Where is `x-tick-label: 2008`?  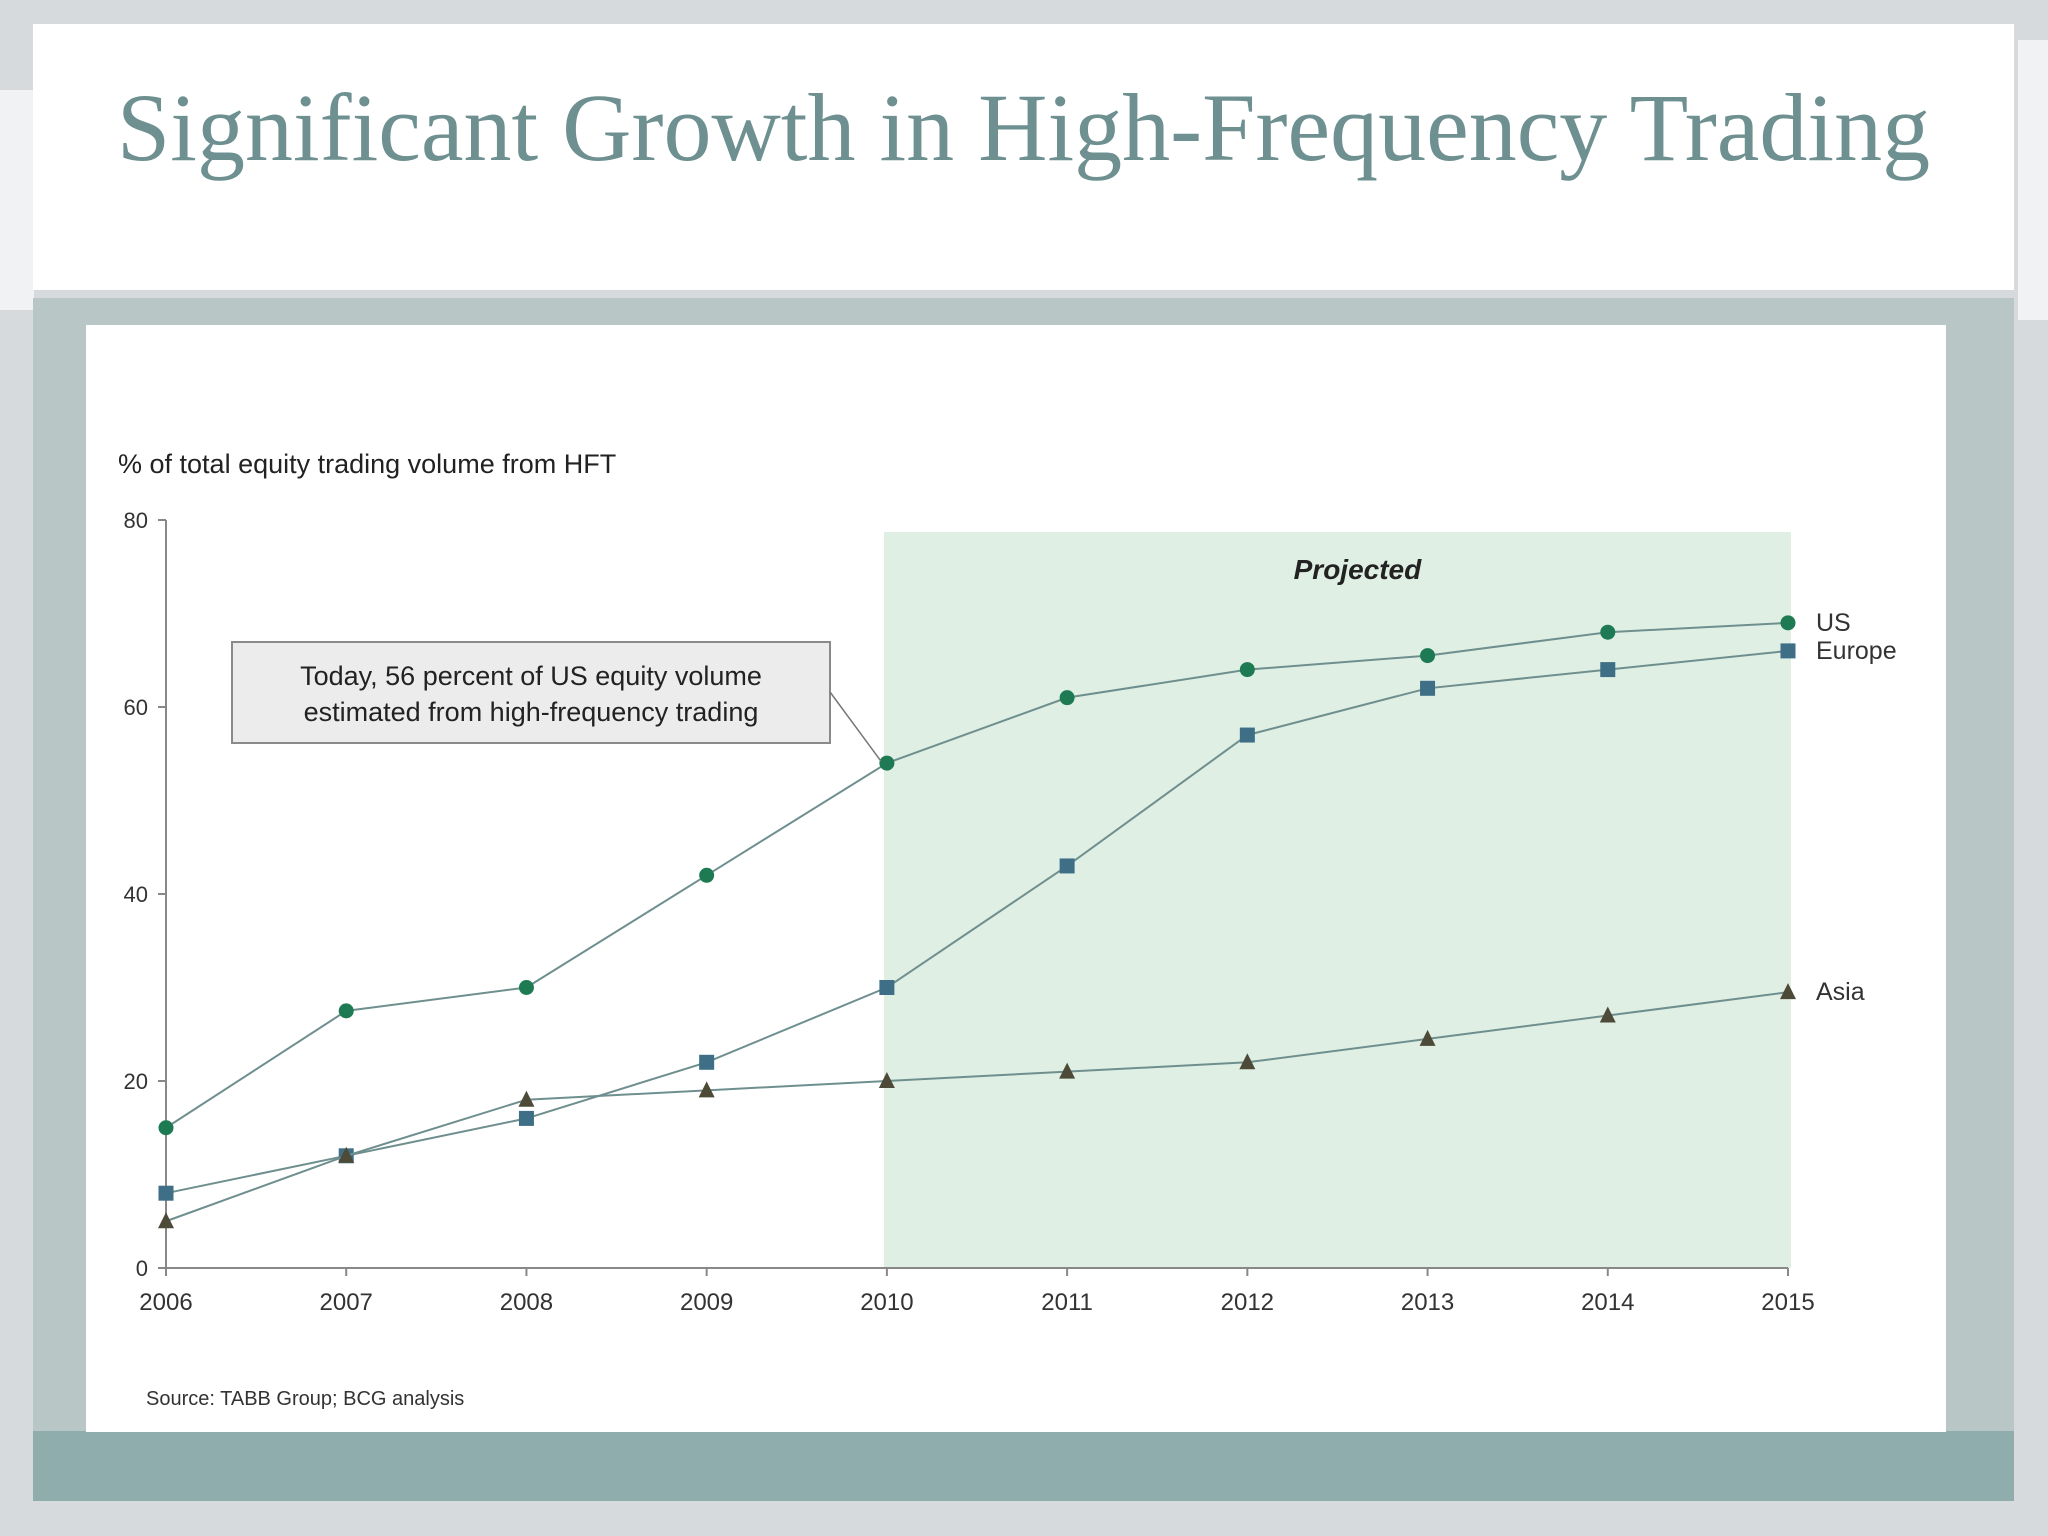
x-tick-label: 2008 is located at coordinates (526, 1302).